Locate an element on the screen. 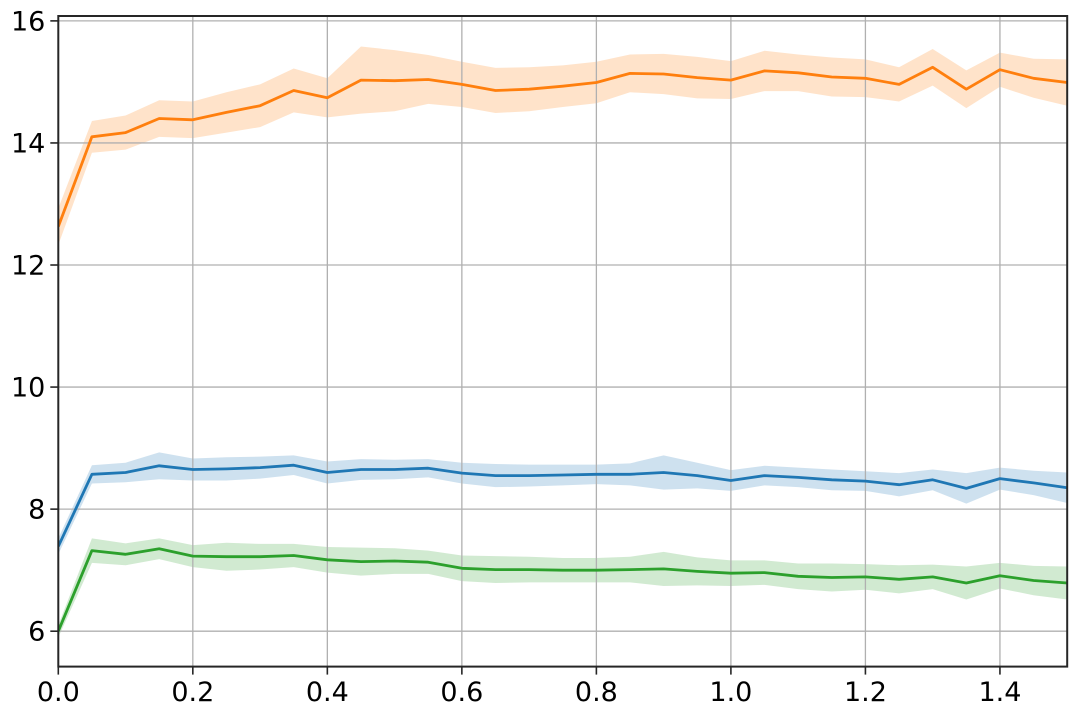  green-series-band is located at coordinates (563, 588).